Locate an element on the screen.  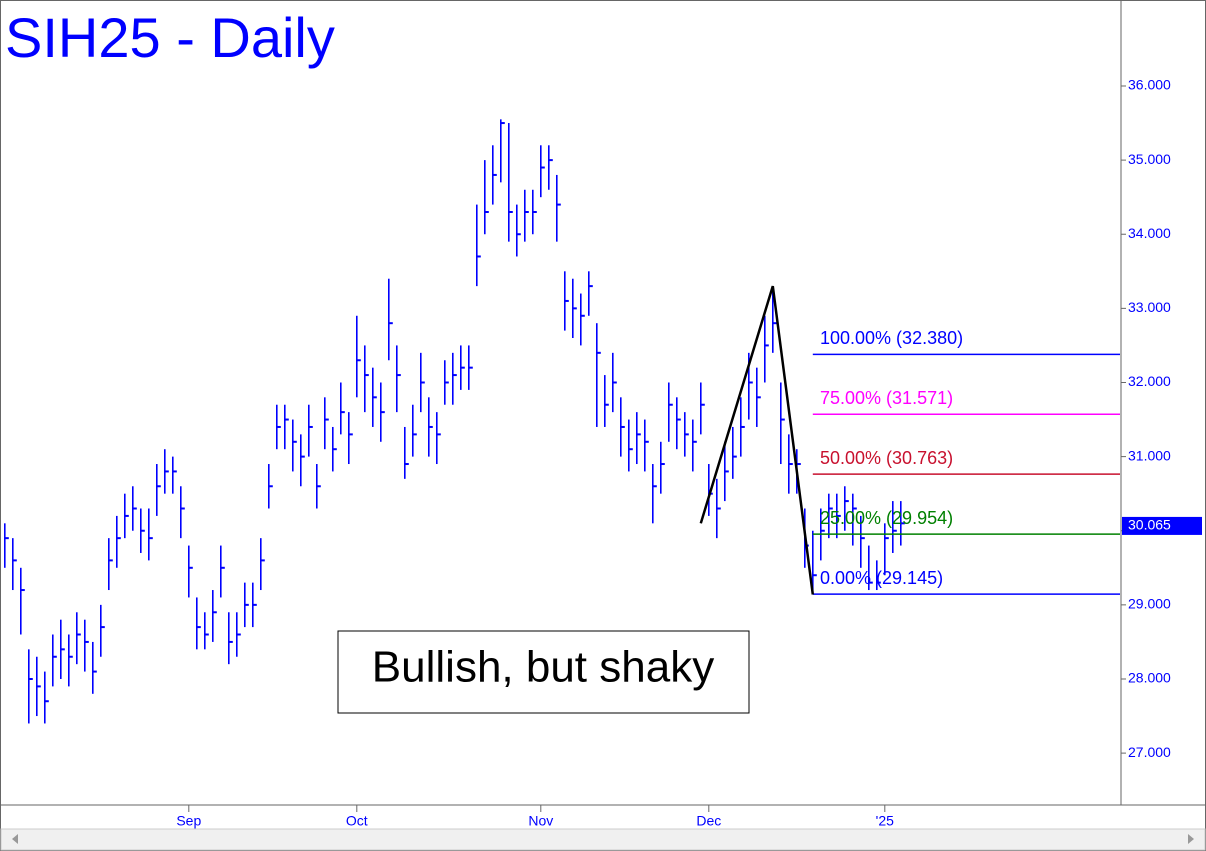
y-tick-label: 33.000 is located at coordinates (1149, 307).